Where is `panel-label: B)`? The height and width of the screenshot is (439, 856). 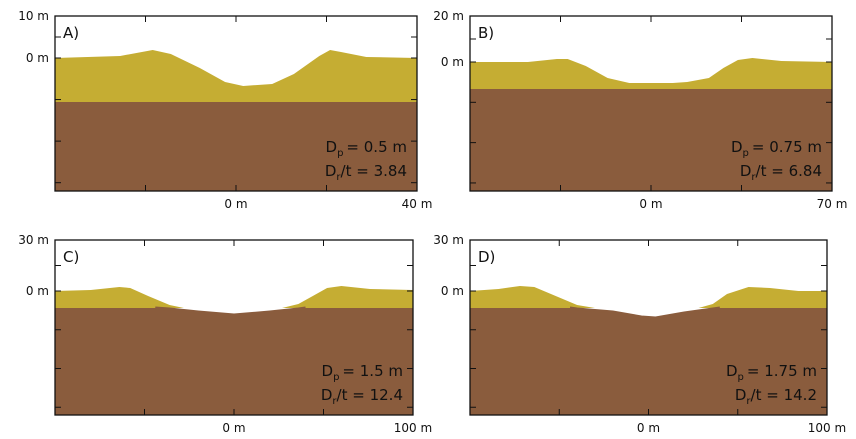
panel-label: B) is located at coordinates (486, 33).